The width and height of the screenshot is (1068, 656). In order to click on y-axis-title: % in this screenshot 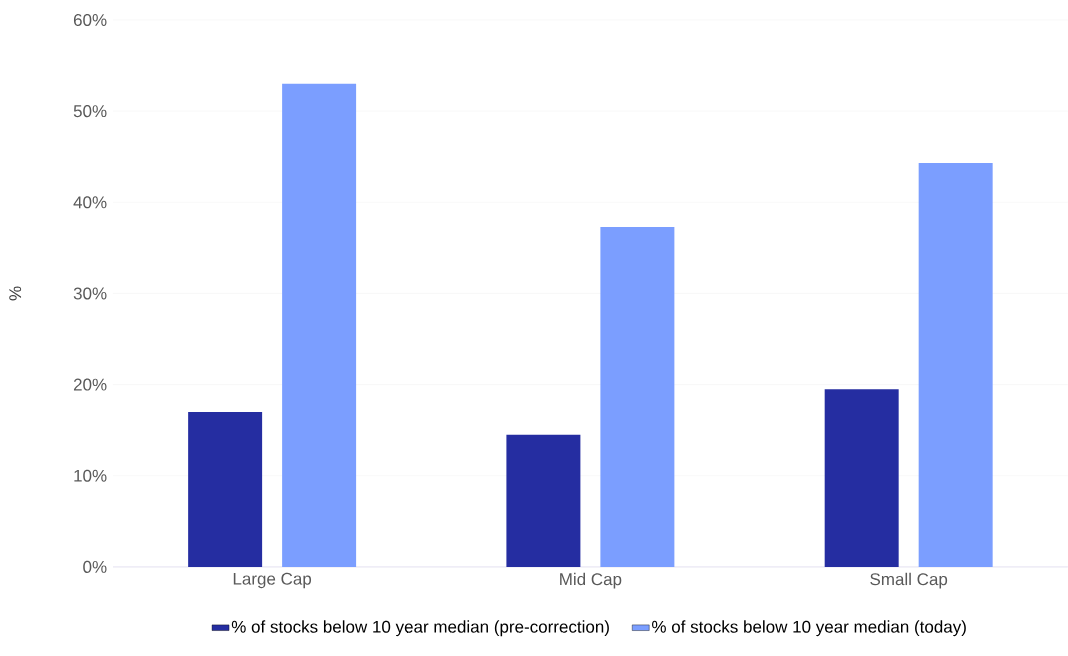, I will do `click(15, 293)`.